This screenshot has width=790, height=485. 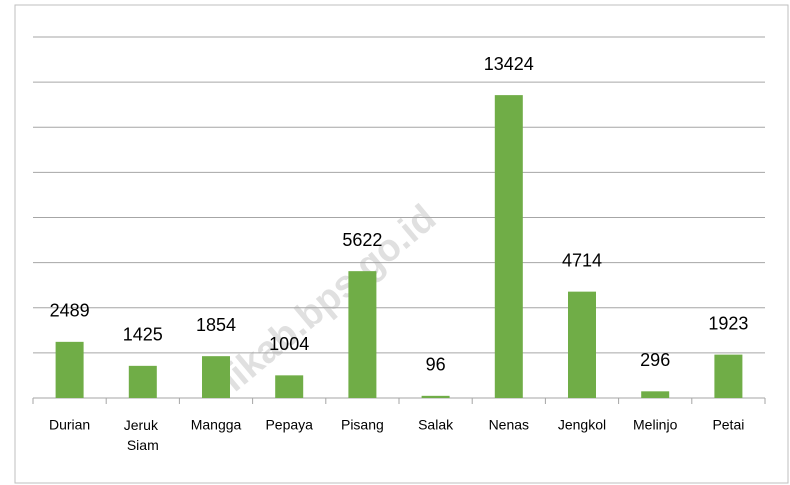 What do you see at coordinates (216, 325) in the screenshot?
I see `data-label: 1854` at bounding box center [216, 325].